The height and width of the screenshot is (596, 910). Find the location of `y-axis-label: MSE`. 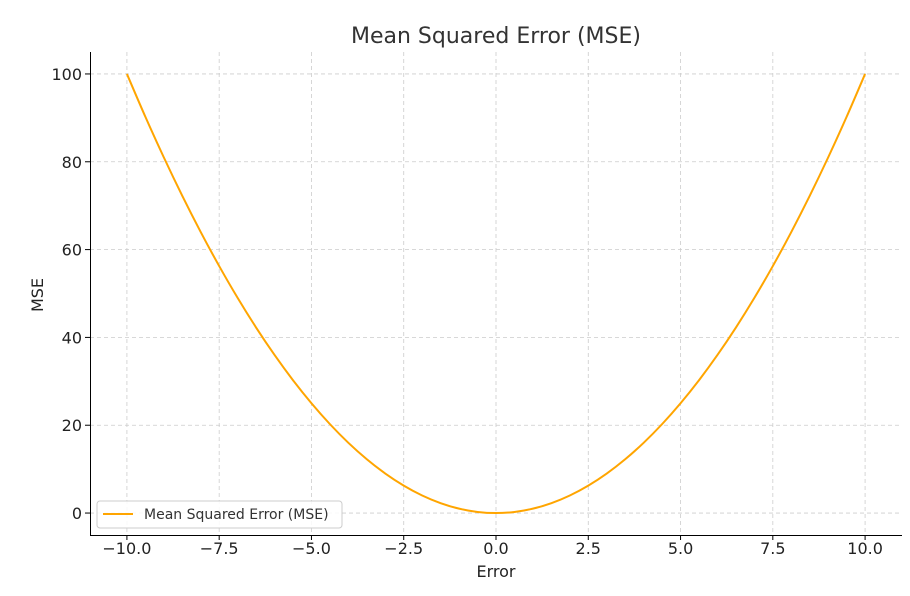

y-axis-label: MSE is located at coordinates (37, 295).